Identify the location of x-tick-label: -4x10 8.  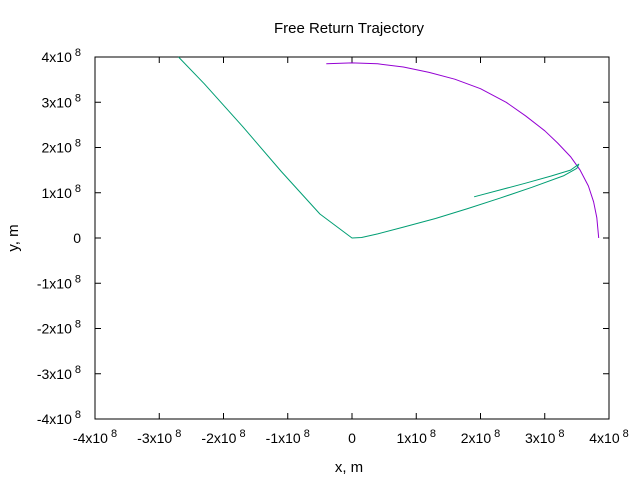
(95, 437).